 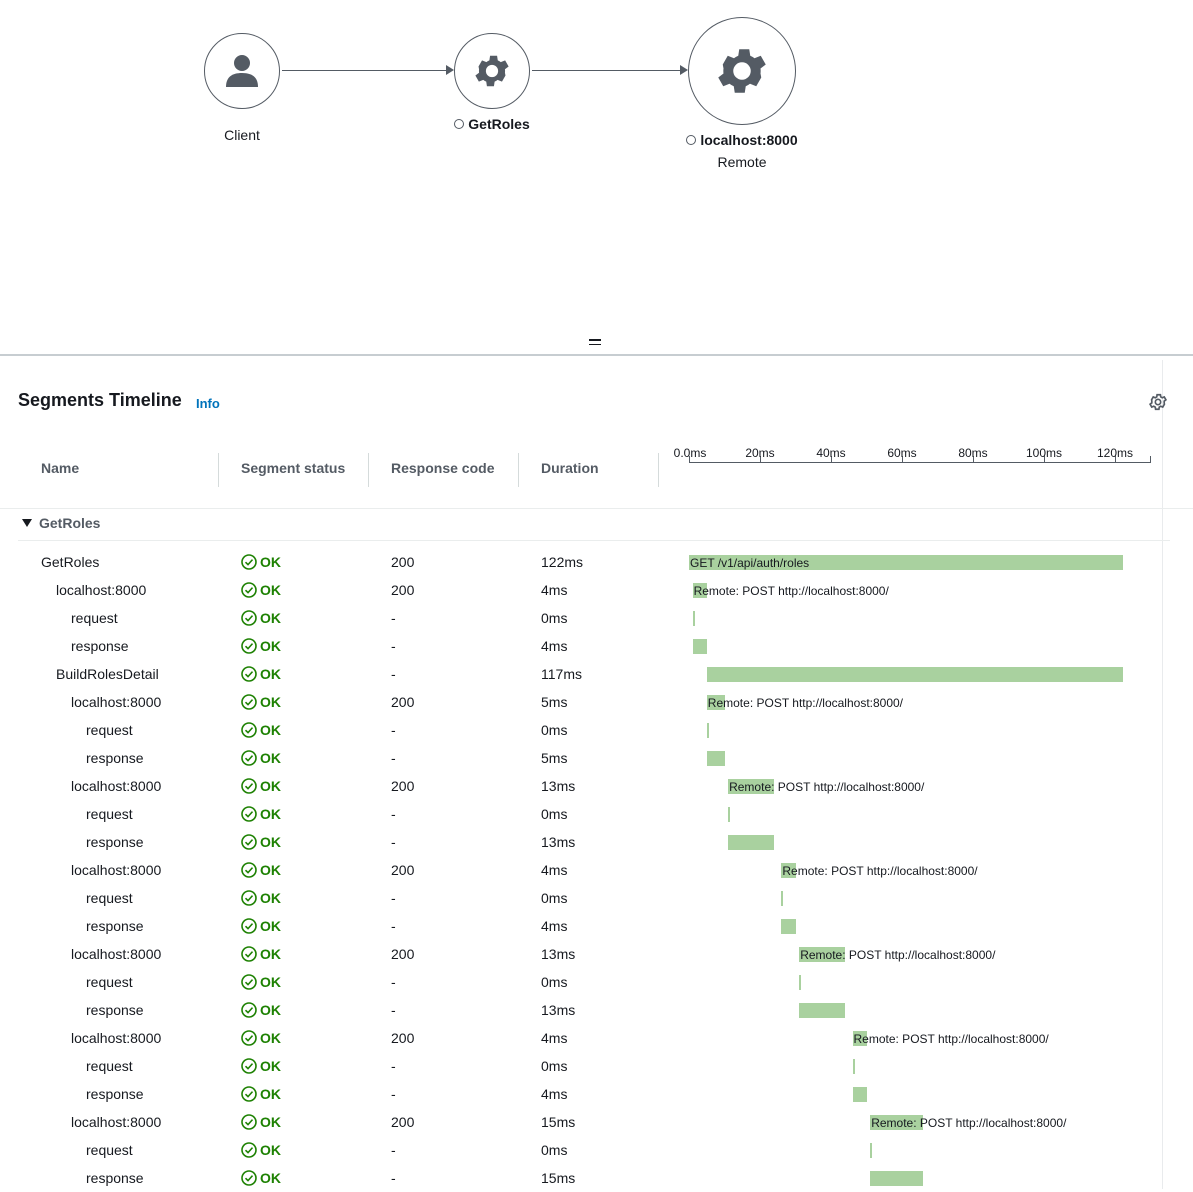 What do you see at coordinates (596, 562) in the screenshot?
I see `table-row: GetRoles OK 200 122ms GET /v1/api/auth/roles` at bounding box center [596, 562].